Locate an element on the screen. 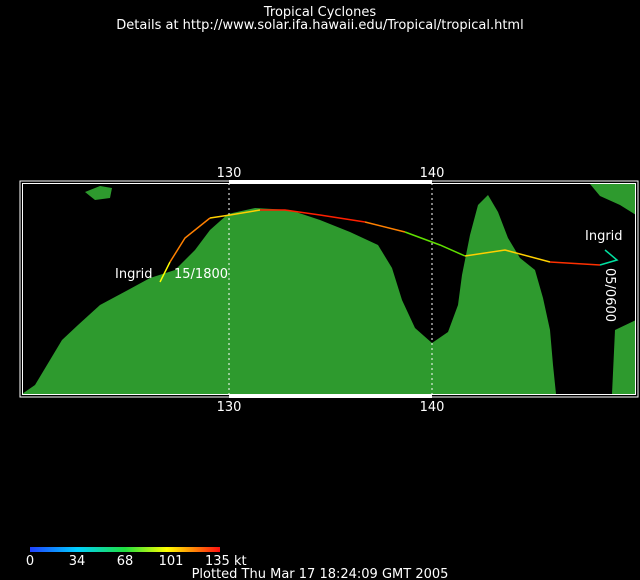 Image resolution: width=640 pixels, height=580 pixels. storm-time: 05/0600 is located at coordinates (609, 295).